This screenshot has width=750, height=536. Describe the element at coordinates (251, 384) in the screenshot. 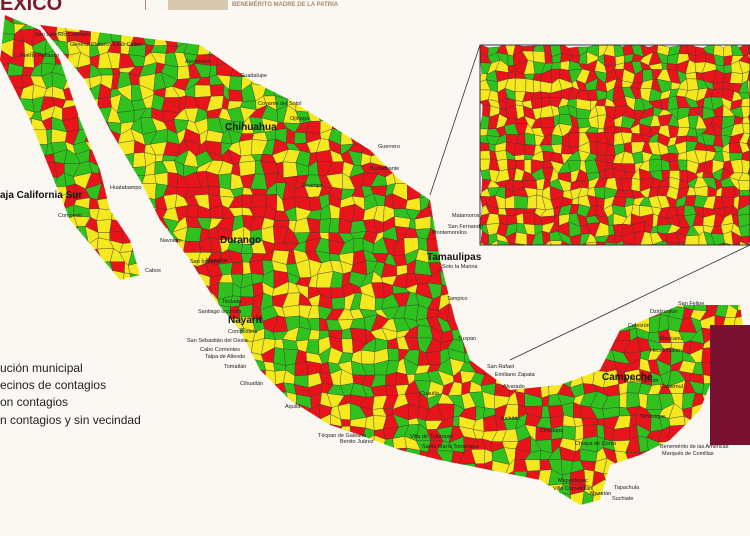

I see `place-label: Cihuatlán` at that location.